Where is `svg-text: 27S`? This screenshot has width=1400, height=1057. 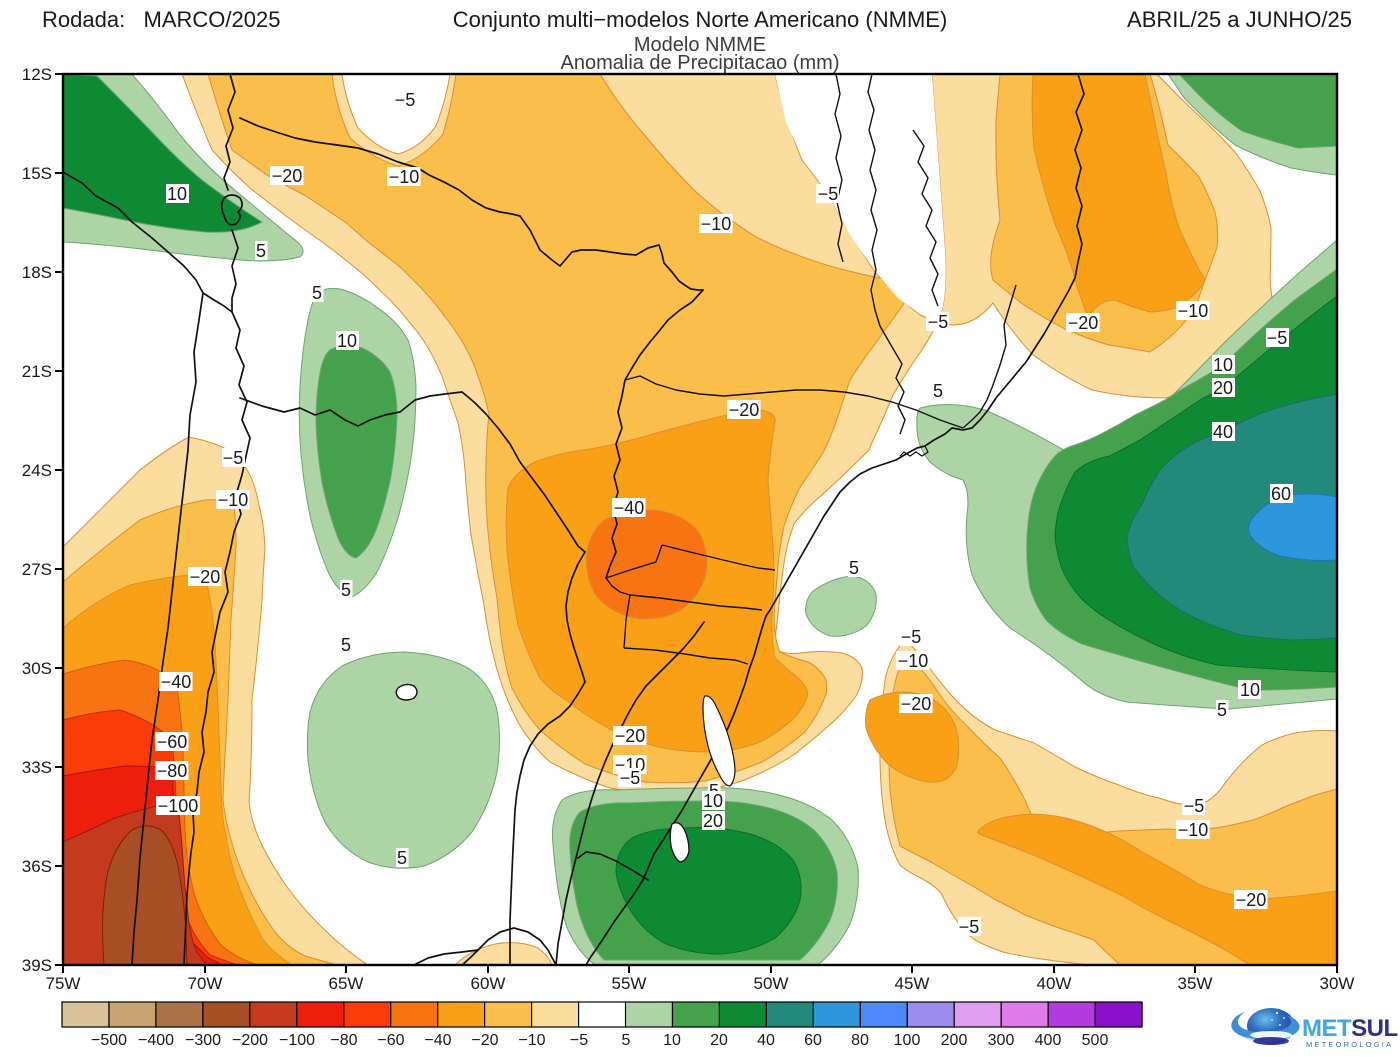
svg-text: 27S is located at coordinates (37, 569).